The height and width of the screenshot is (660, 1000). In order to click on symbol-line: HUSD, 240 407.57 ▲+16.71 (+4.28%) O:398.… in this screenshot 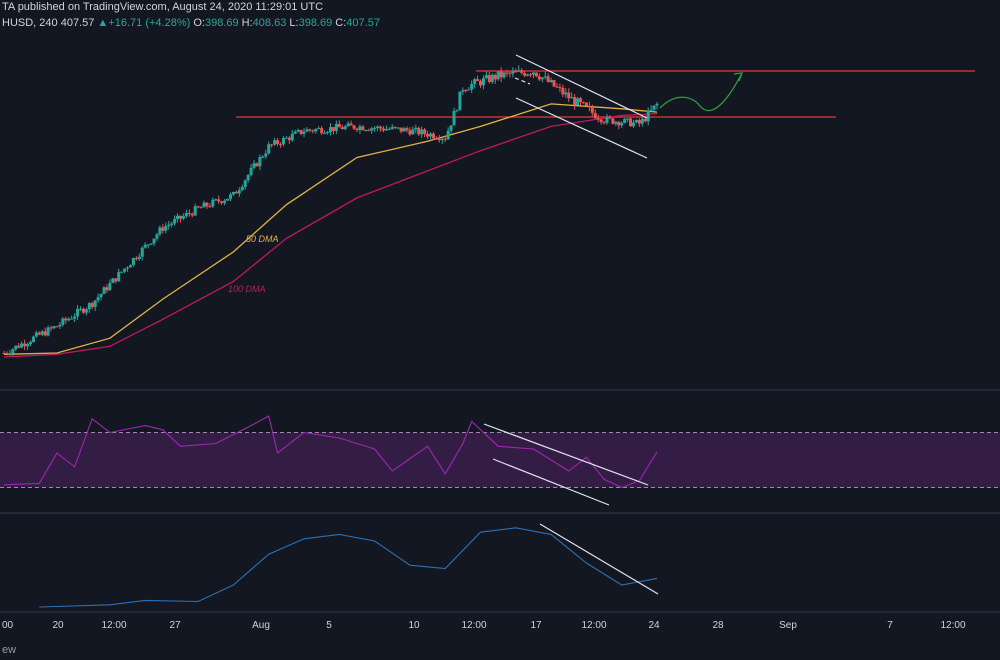, I will do `click(191, 23)`.